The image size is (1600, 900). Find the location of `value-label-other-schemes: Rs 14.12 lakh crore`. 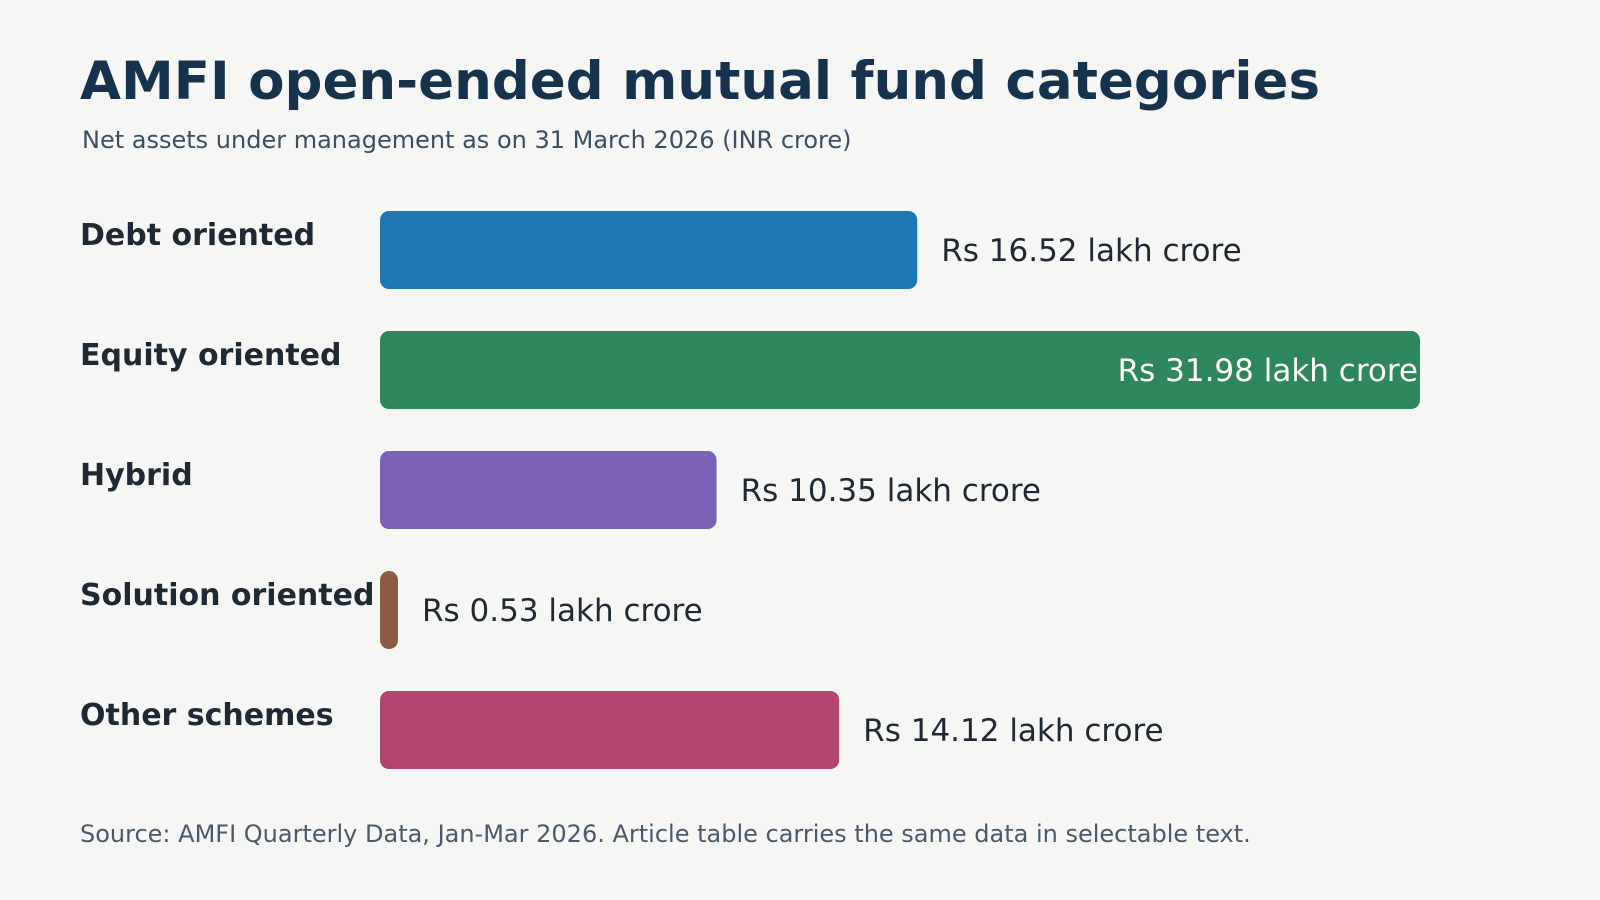

value-label-other-schemes: Rs 14.12 lakh crore is located at coordinates (1013, 731).